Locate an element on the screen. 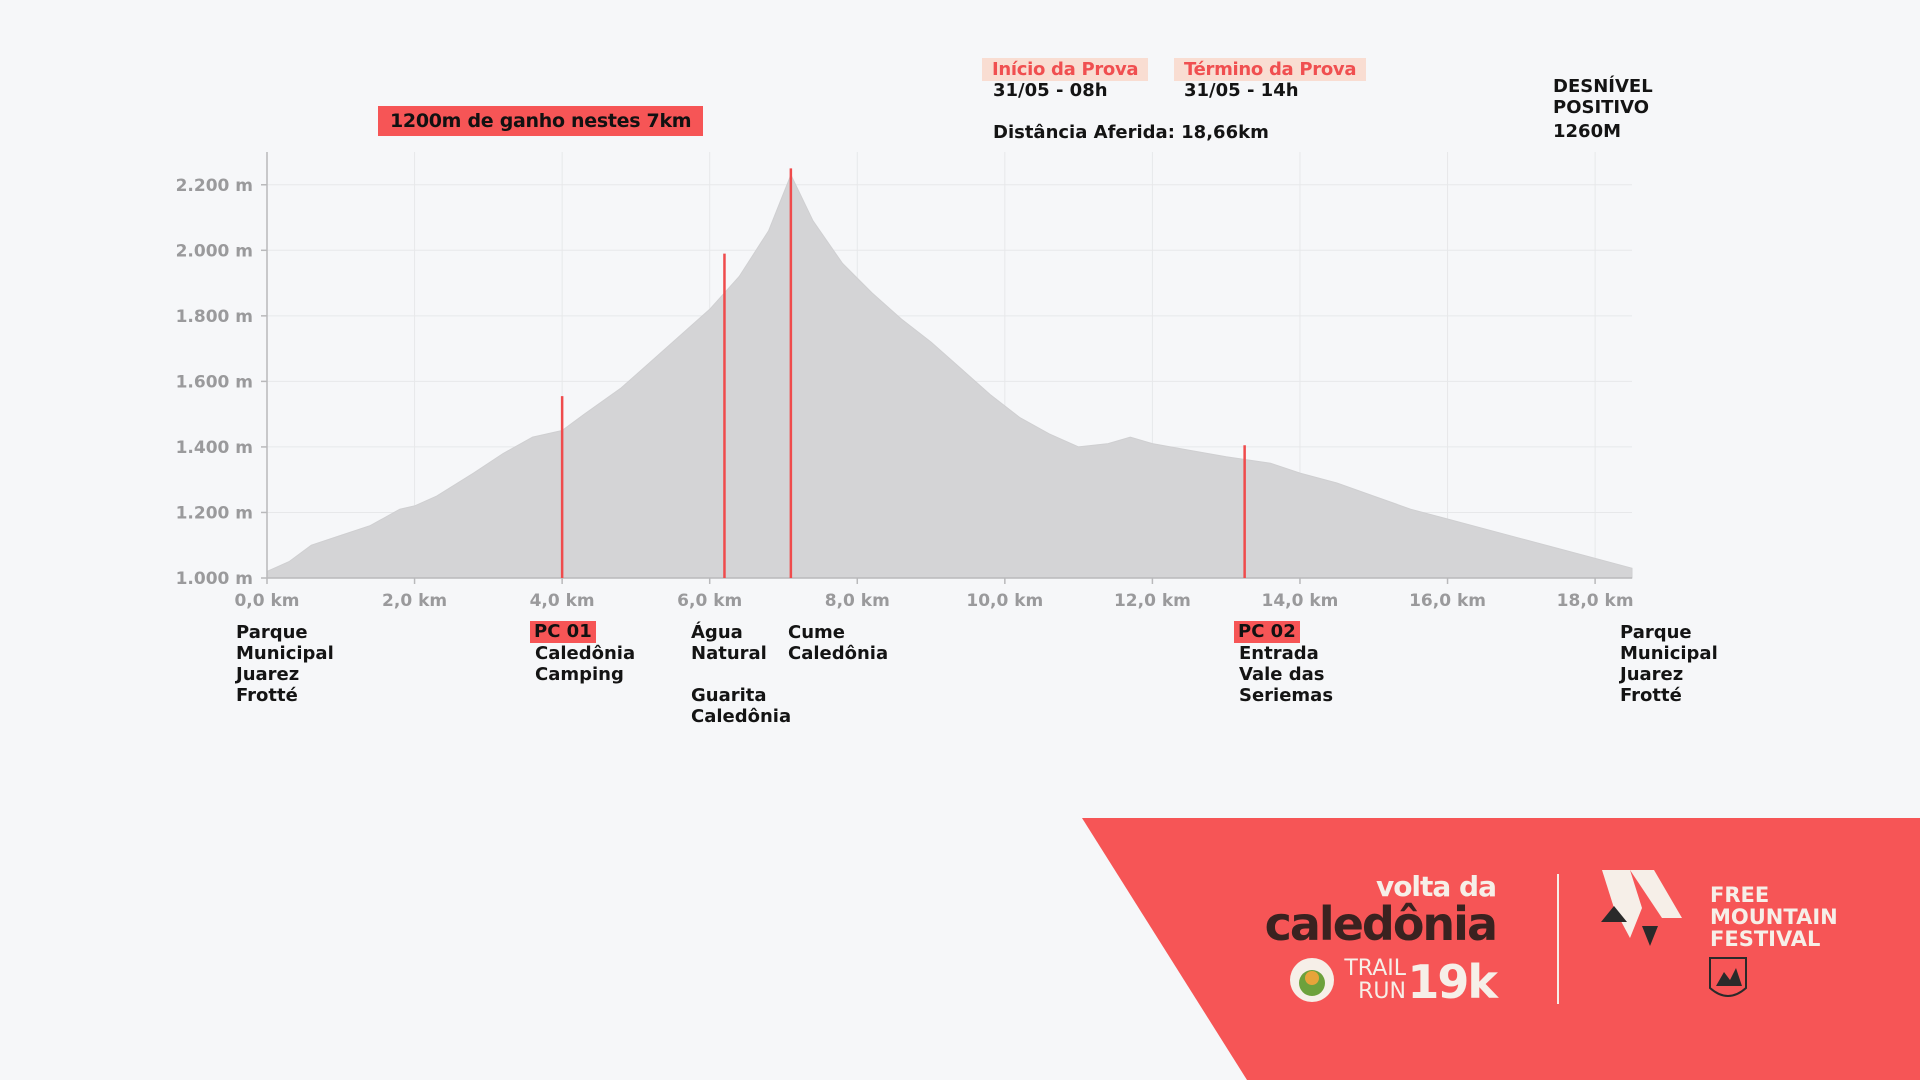  y-tick-label: 1.600 m is located at coordinates (214, 382).